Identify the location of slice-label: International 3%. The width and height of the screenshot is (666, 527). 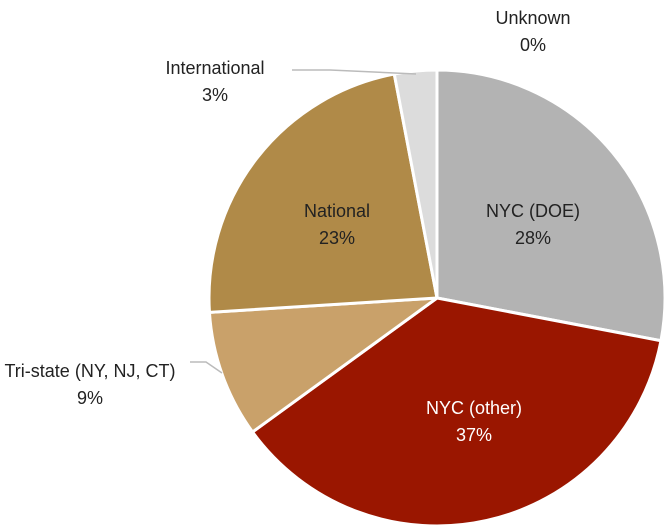
(215, 82).